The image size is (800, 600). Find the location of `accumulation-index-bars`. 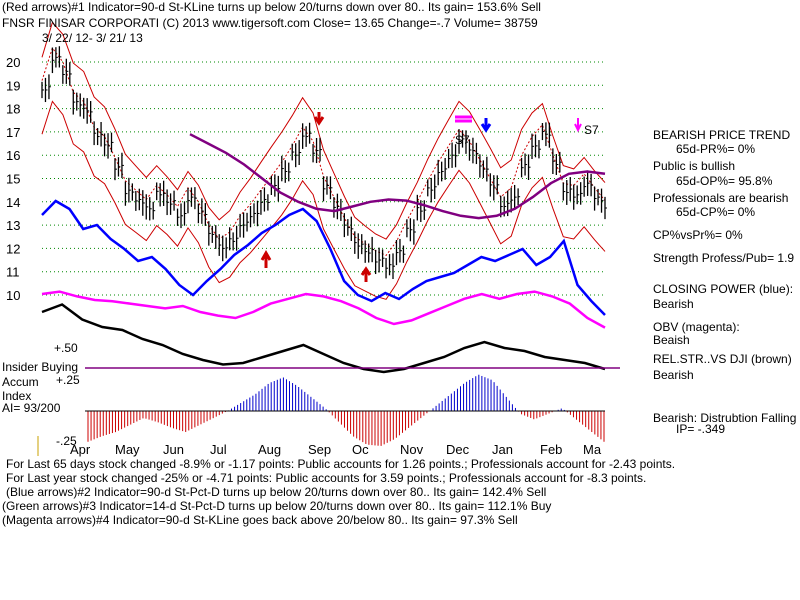

accumulation-index-bars is located at coordinates (346, 410).